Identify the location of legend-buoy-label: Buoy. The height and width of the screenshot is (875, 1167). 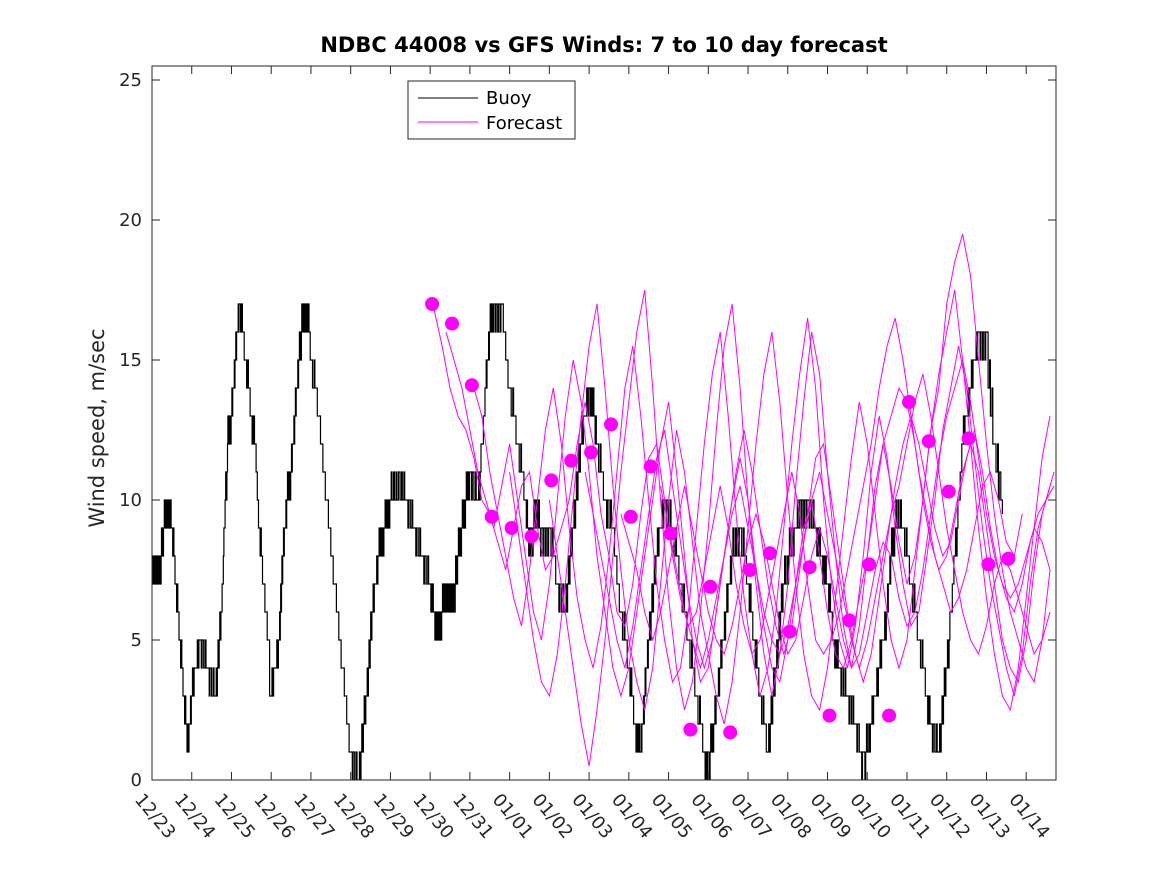
(509, 98).